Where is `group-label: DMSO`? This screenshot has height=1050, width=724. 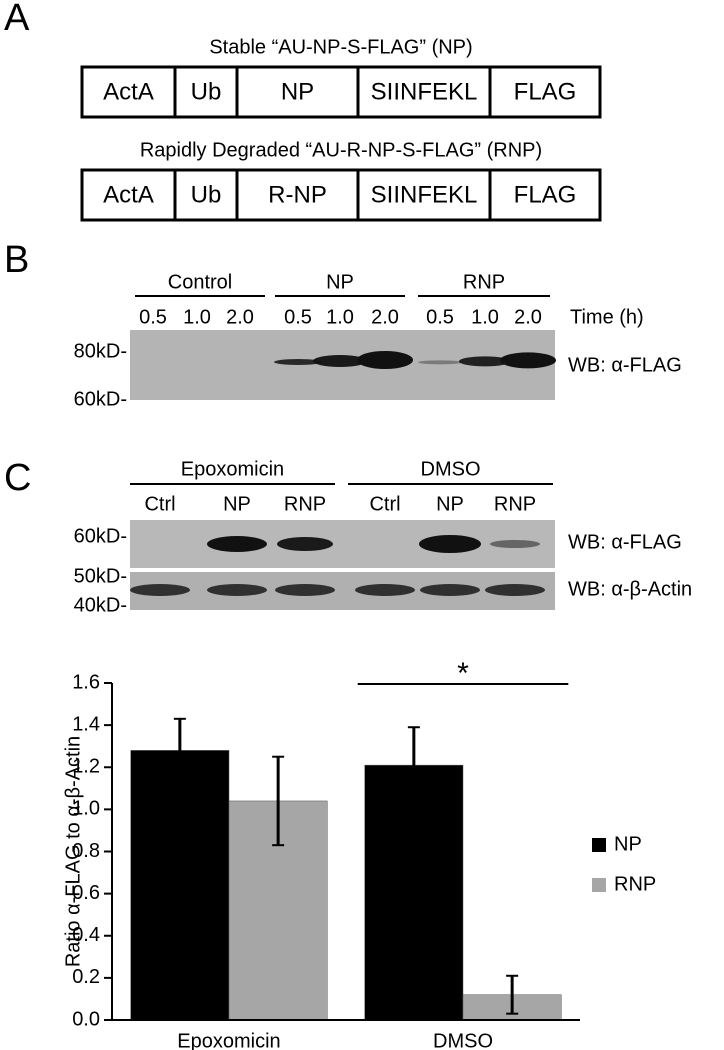
group-label: DMSO is located at coordinates (451, 469).